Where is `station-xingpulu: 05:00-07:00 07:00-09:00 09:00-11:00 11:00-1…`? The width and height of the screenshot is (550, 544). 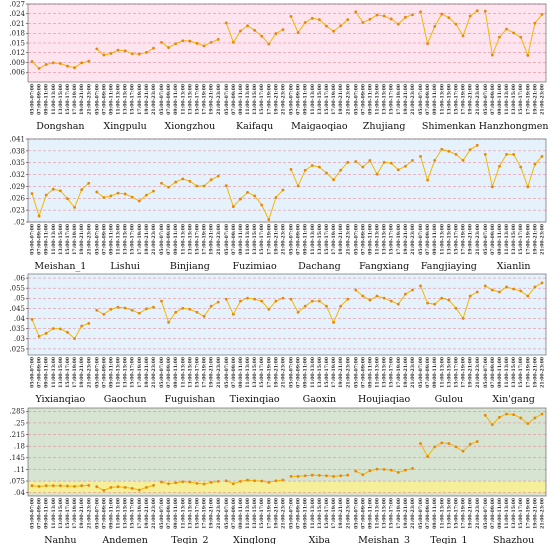 station-xingpulu: 05:00-07:00 07:00-09:00 09:00-11:00 11:00-1… is located at coordinates (125, 89).